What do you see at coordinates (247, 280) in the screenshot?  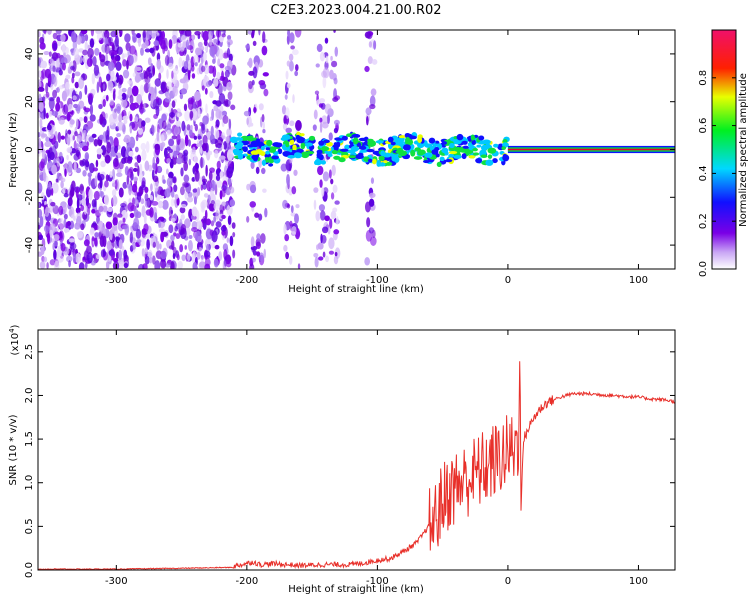 I see `spectrogram-xtick-label: -200` at bounding box center [247, 280].